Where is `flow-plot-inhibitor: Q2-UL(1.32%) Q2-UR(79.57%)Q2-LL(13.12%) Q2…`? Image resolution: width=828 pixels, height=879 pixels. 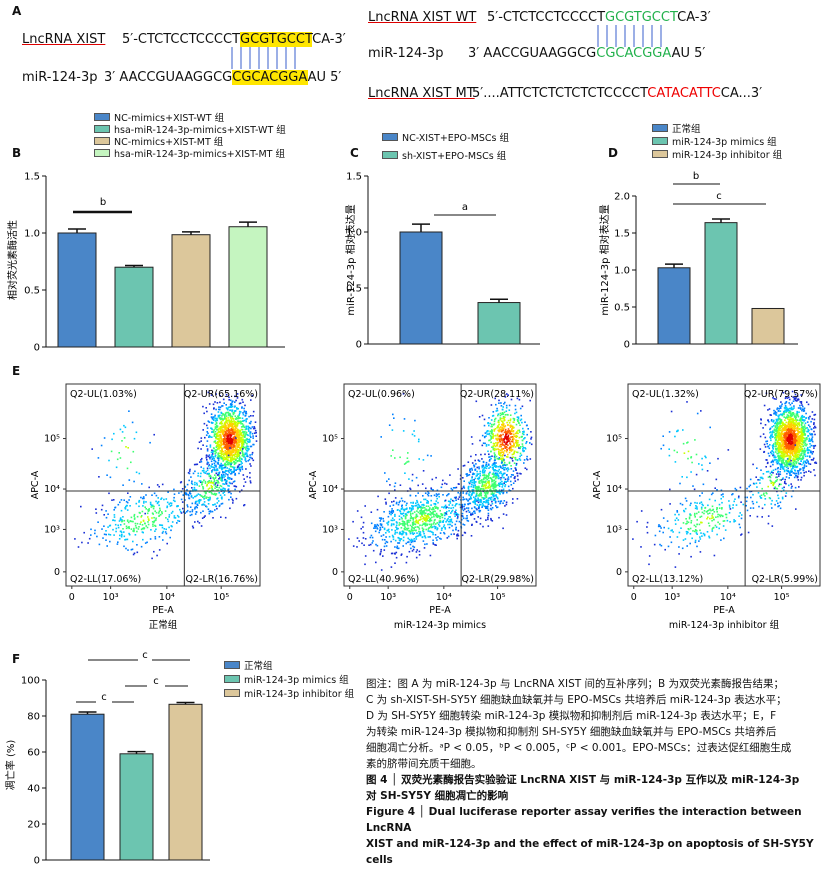 flow-plot-inhibitor: Q2-UL(1.32%) Q2-UR(79.57%)Q2-LL(13.12%) Q2… is located at coordinates (706, 507).